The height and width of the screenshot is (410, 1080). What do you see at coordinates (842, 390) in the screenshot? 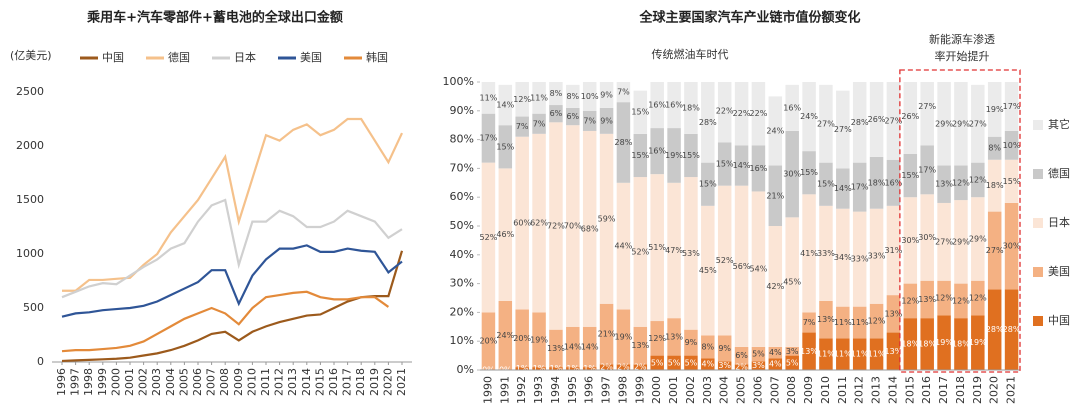
I see `x-tick-label: 2011` at bounding box center [842, 390].